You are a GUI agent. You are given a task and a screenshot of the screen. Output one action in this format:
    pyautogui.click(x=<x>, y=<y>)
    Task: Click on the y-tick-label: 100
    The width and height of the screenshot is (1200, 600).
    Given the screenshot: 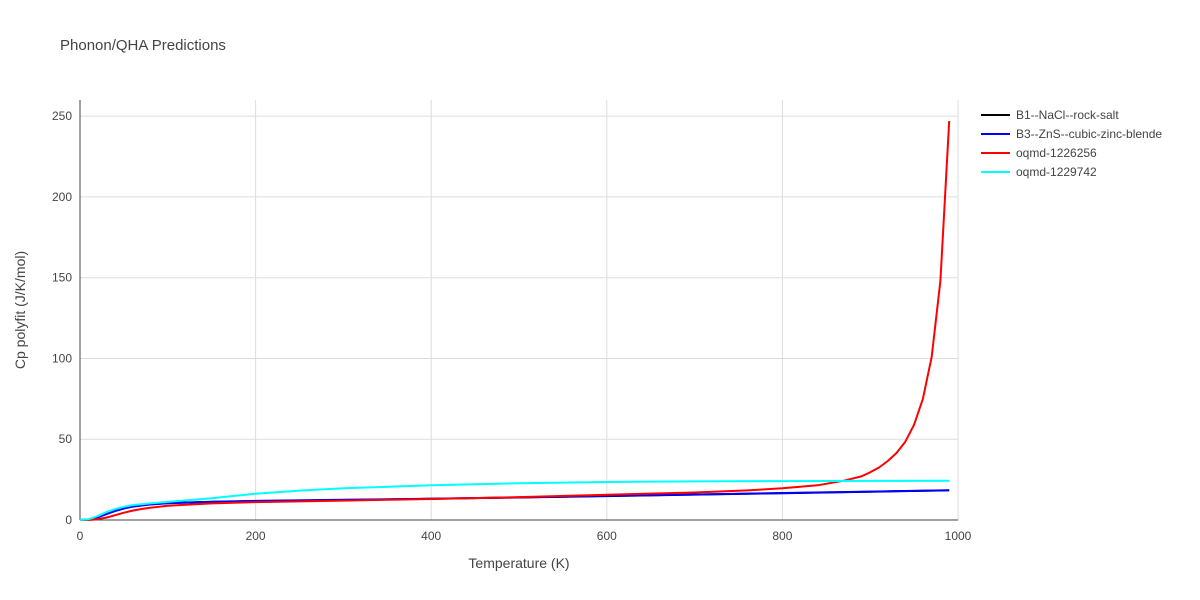 What is the action you would take?
    pyautogui.click(x=62, y=358)
    